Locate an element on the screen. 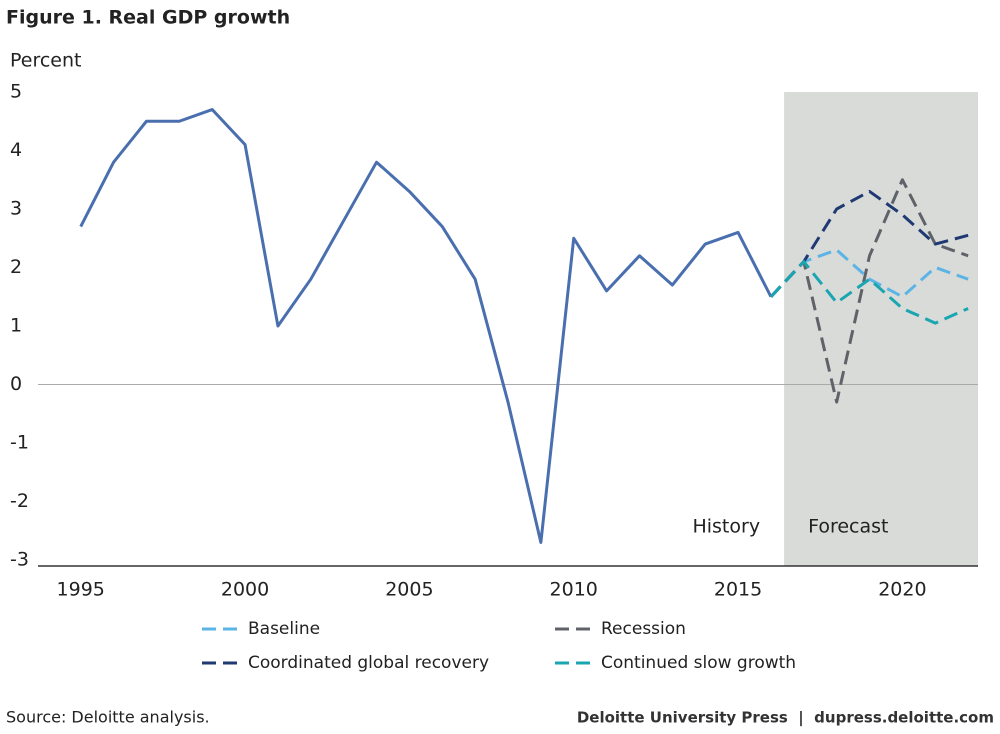  y-tick-label: 3 is located at coordinates (16, 209).